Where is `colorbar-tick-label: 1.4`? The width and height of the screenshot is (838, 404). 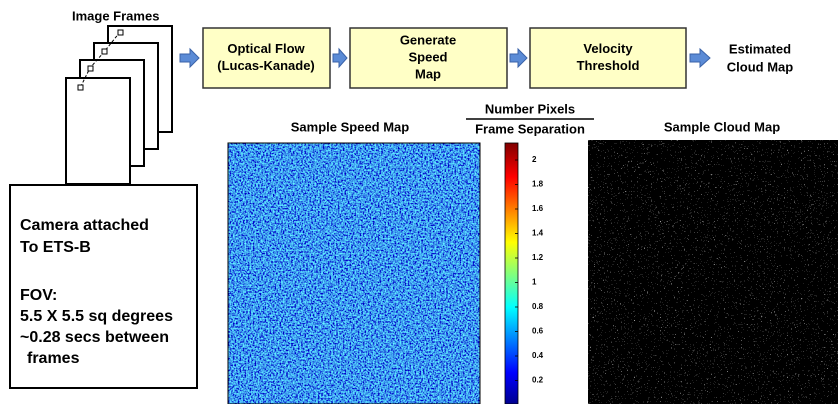 colorbar-tick-label: 1.4 is located at coordinates (538, 233).